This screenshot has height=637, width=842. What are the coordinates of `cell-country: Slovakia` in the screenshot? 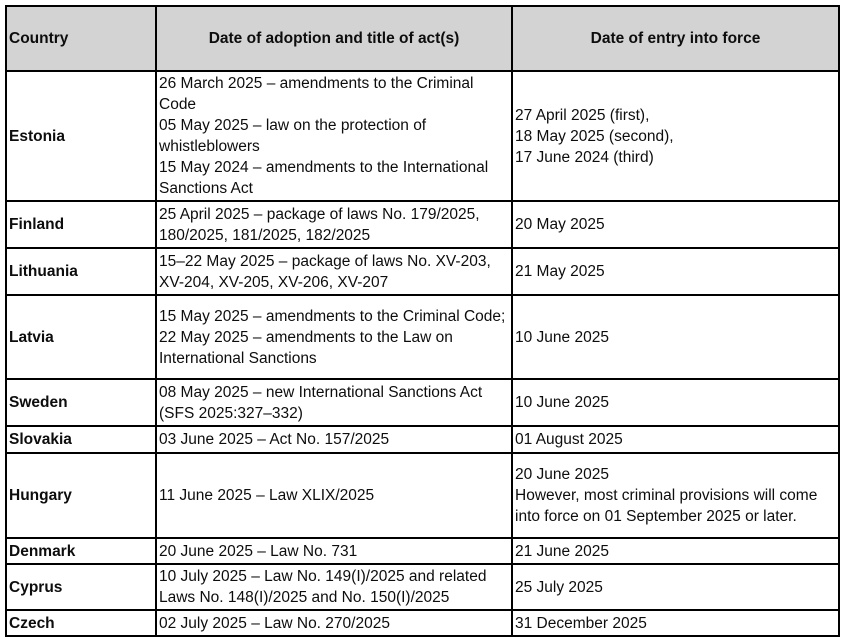 It's located at (81, 439).